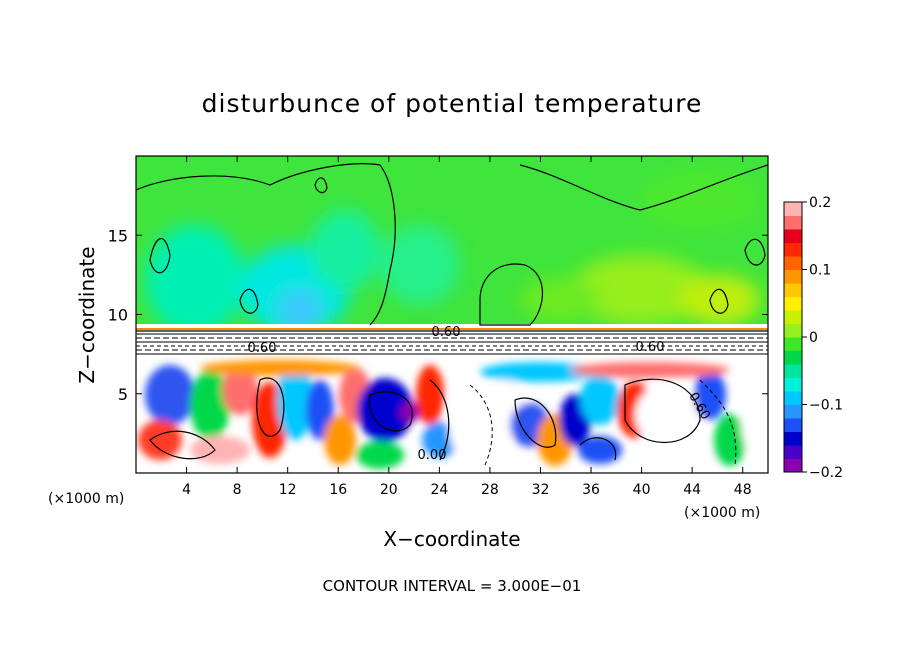  What do you see at coordinates (722, 513) in the screenshot?
I see `x-unit-right: (×1000 m)` at bounding box center [722, 513].